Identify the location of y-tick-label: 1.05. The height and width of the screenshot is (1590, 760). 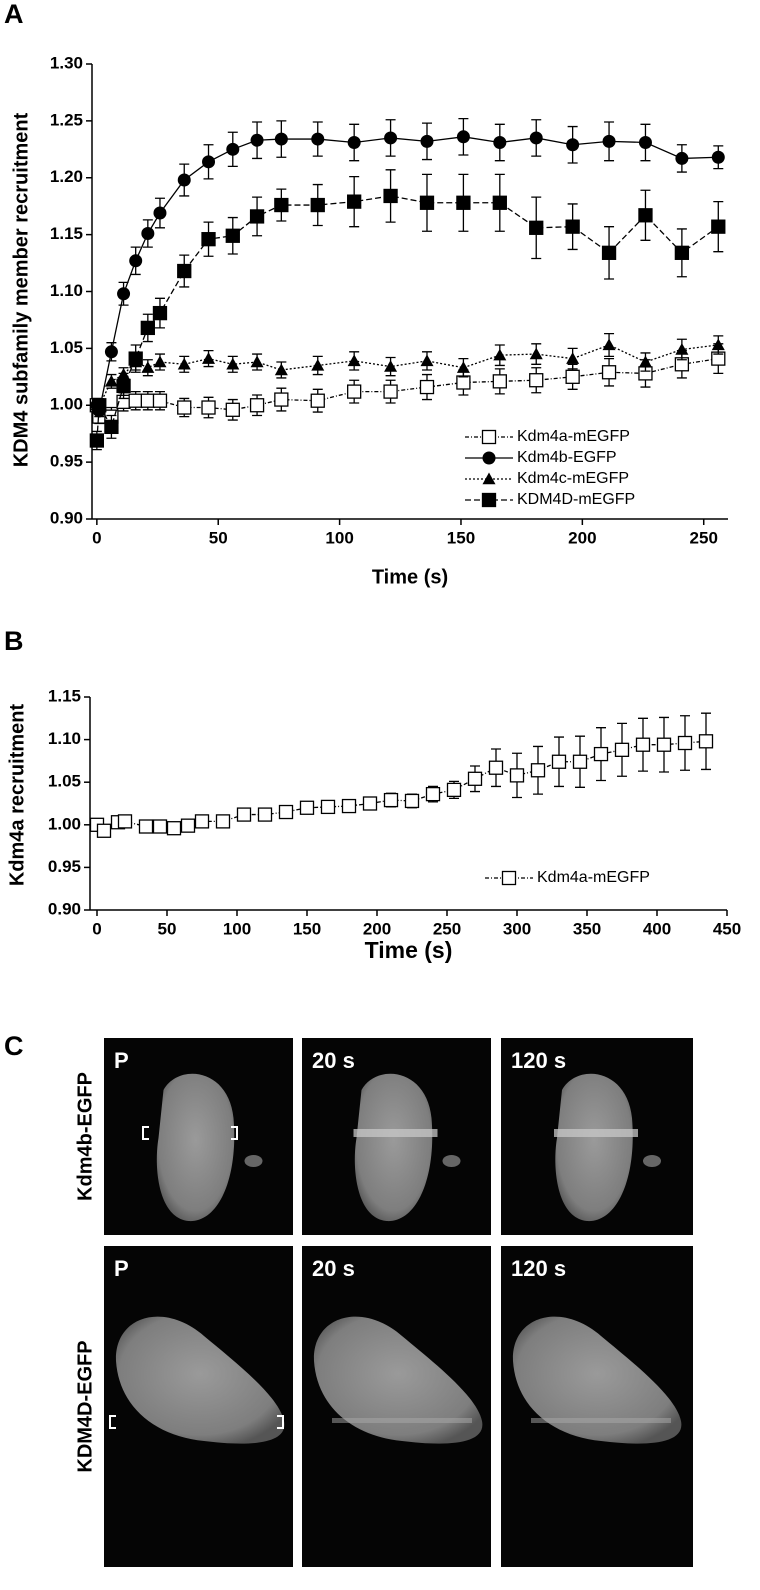
(64, 781).